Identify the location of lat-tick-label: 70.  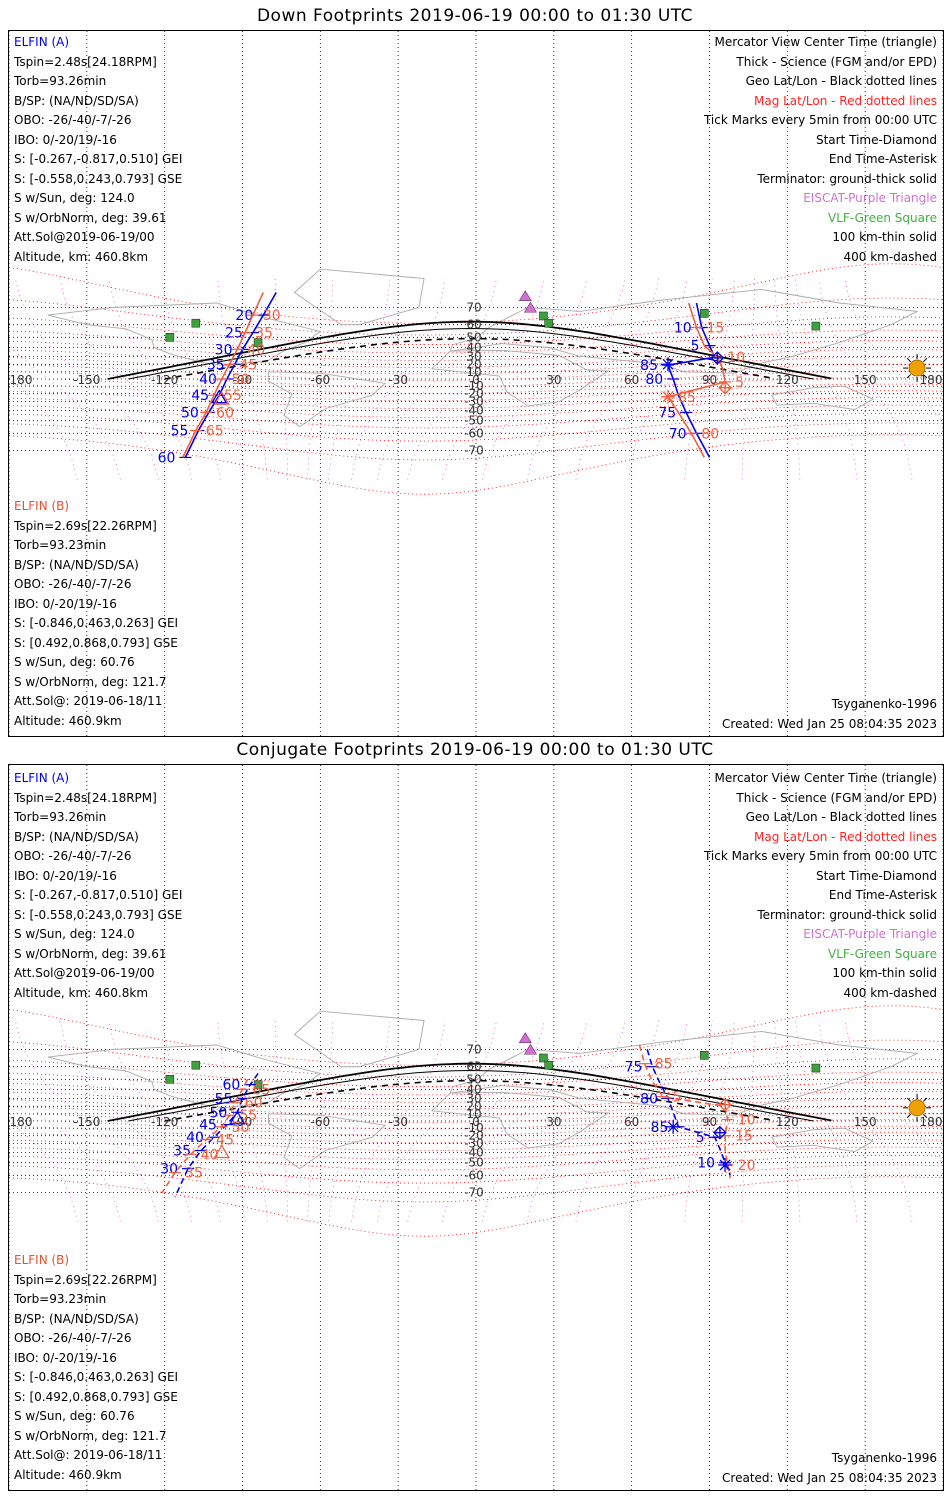
(473, 1049).